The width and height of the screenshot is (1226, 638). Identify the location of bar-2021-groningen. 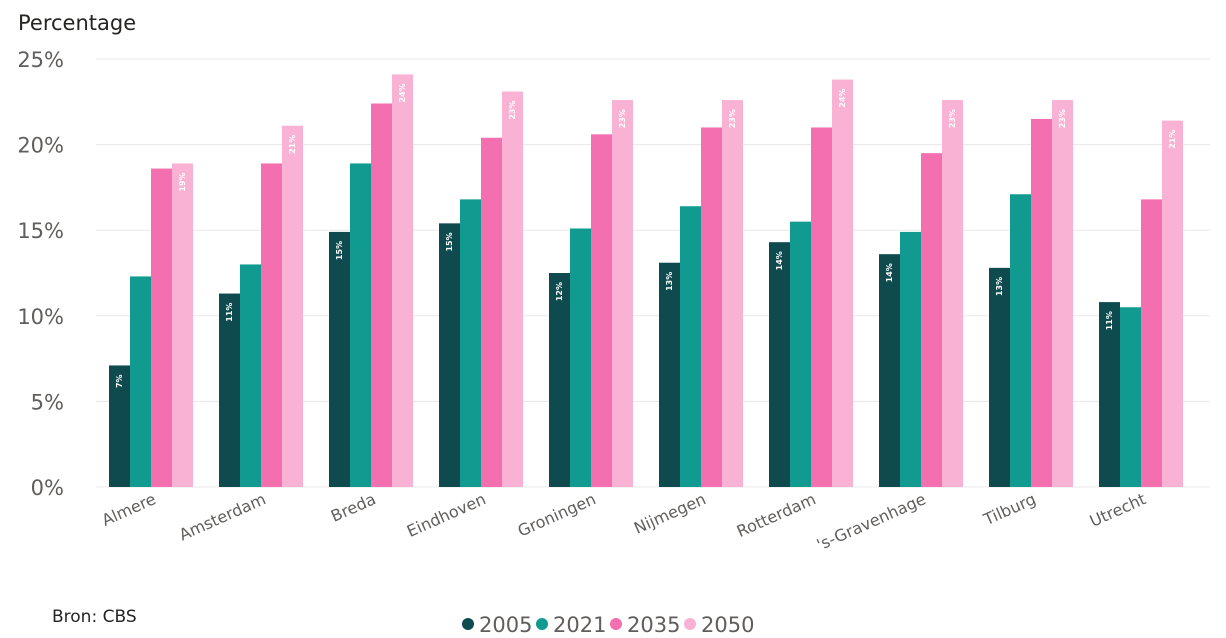
(580, 357).